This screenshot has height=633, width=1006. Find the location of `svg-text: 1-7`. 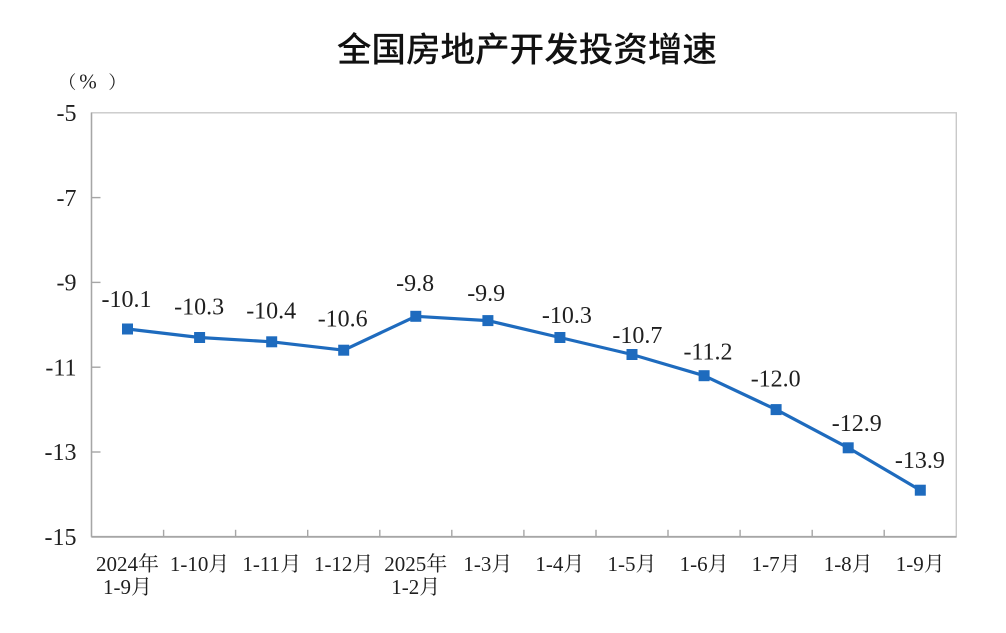

svg-text: 1-7 is located at coordinates (766, 564).